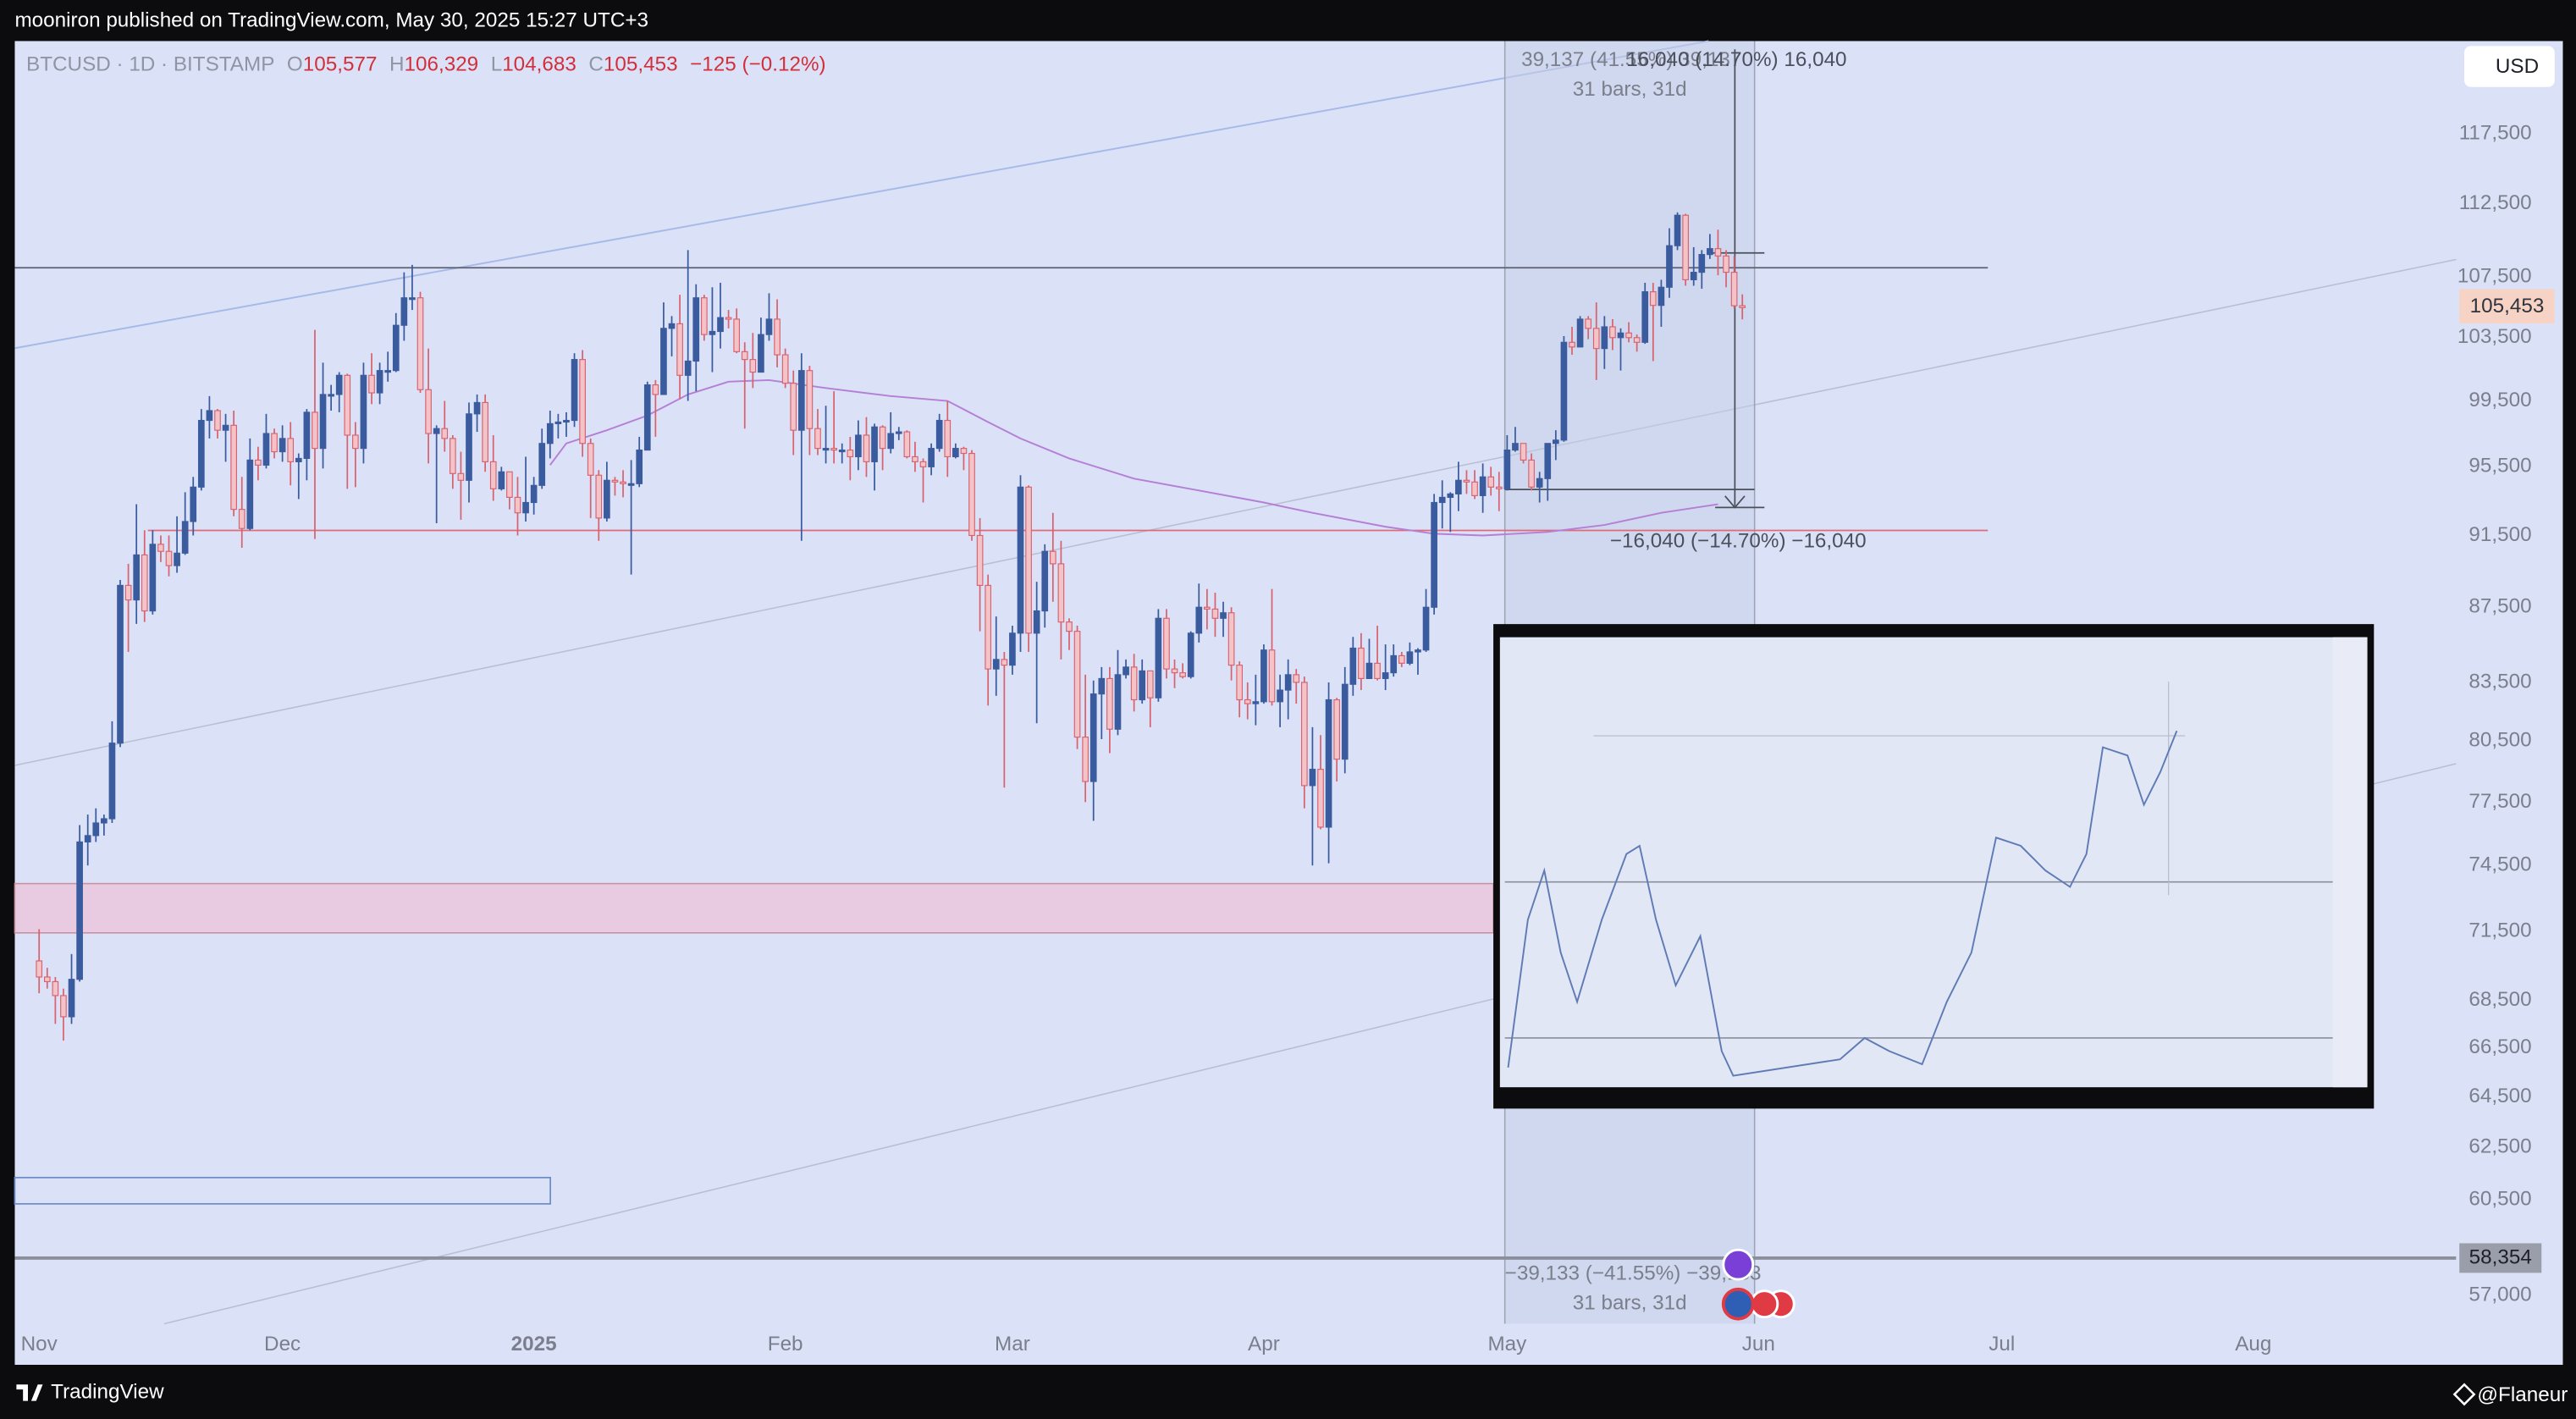 This screenshot has width=2576, height=1419. I want to click on measure-text: 31 bars, 31d, so click(1630, 89).